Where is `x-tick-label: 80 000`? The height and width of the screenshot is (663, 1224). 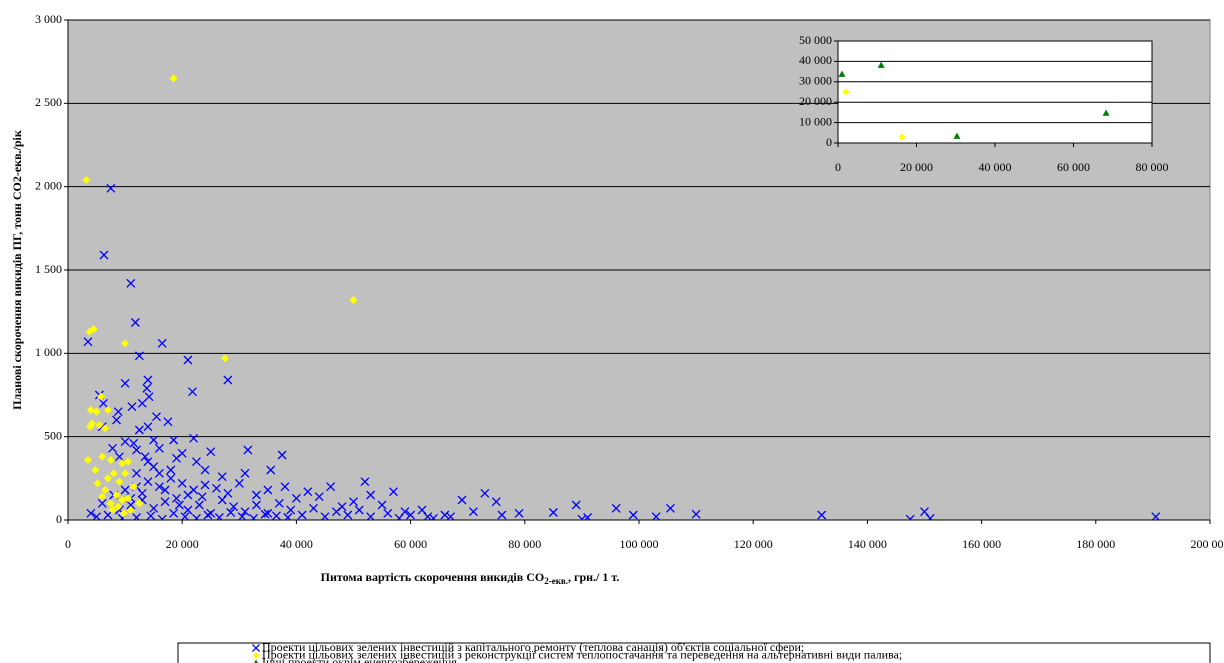 x-tick-label: 80 000 is located at coordinates (1152, 167).